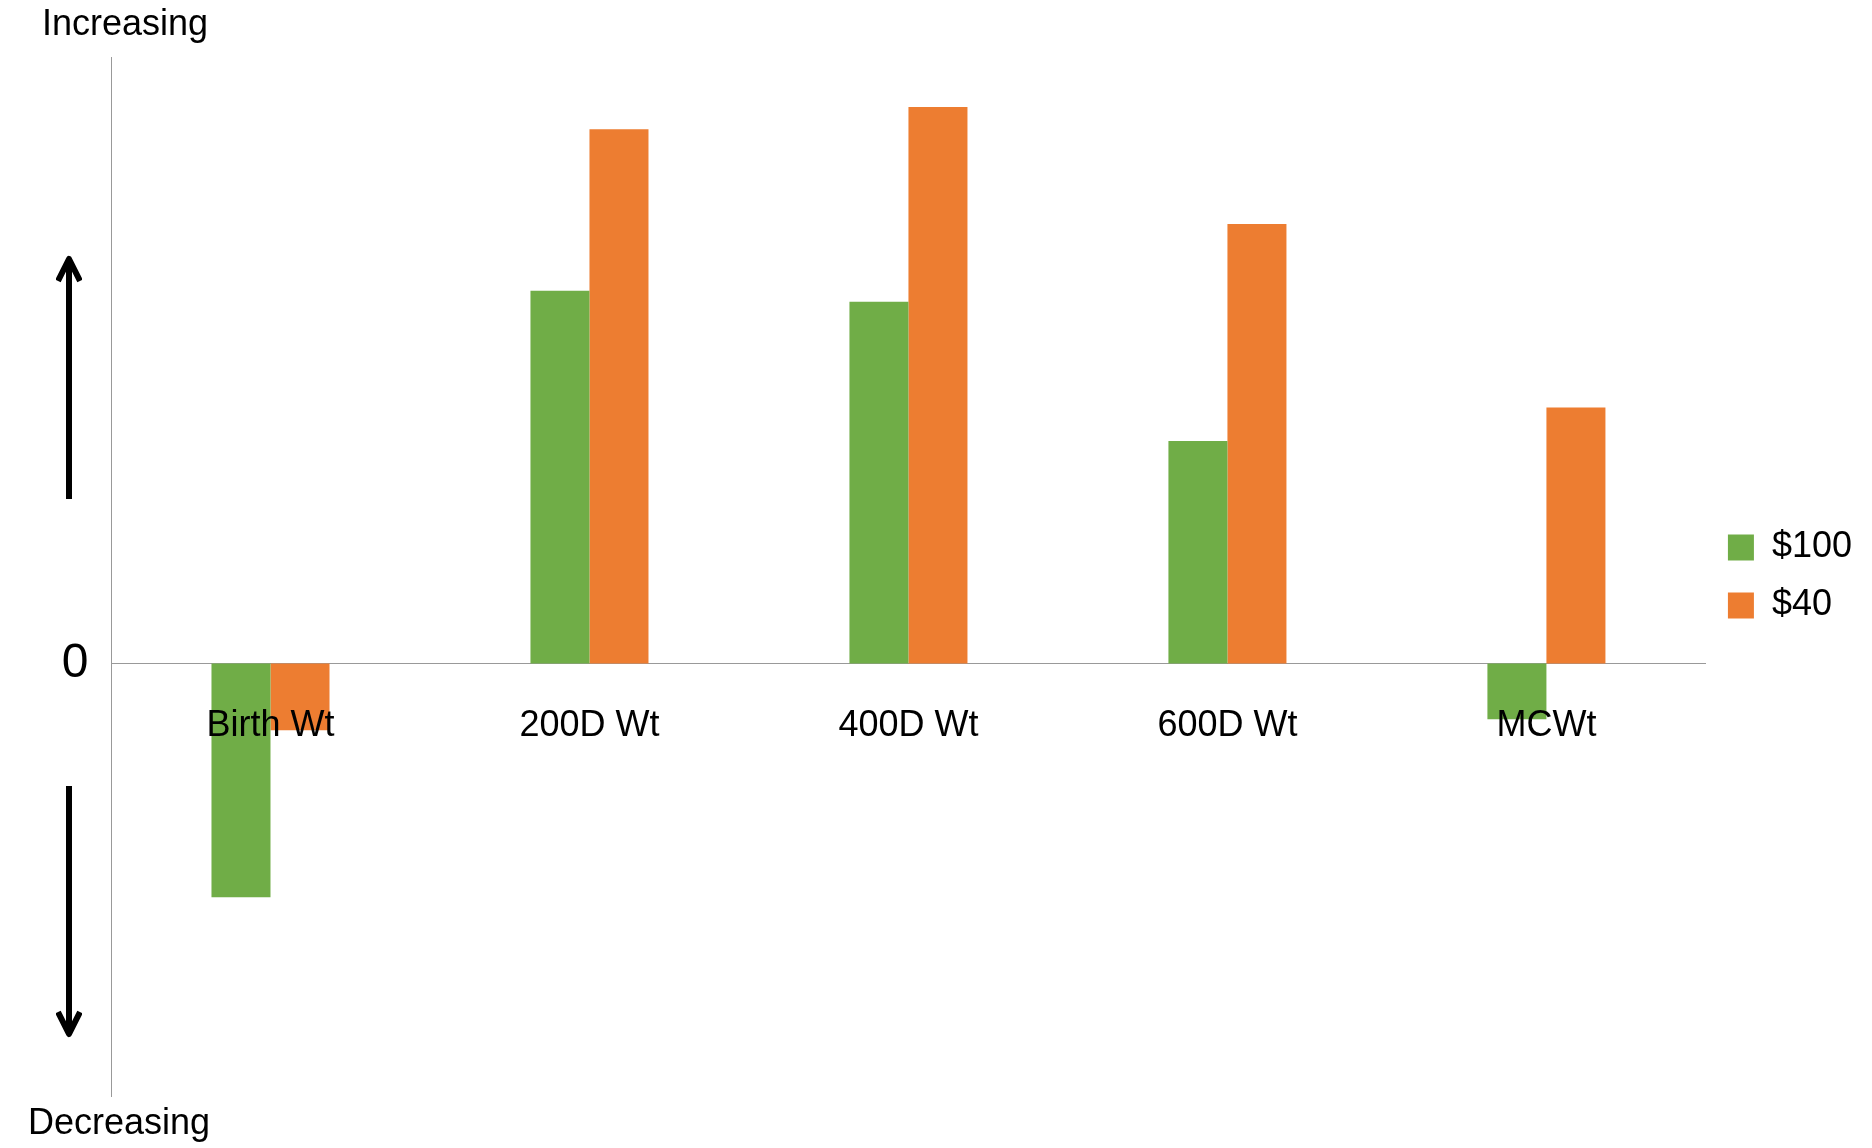  Describe the element at coordinates (908, 723) in the screenshot. I see `x-tick-label: 400D Wt` at that location.